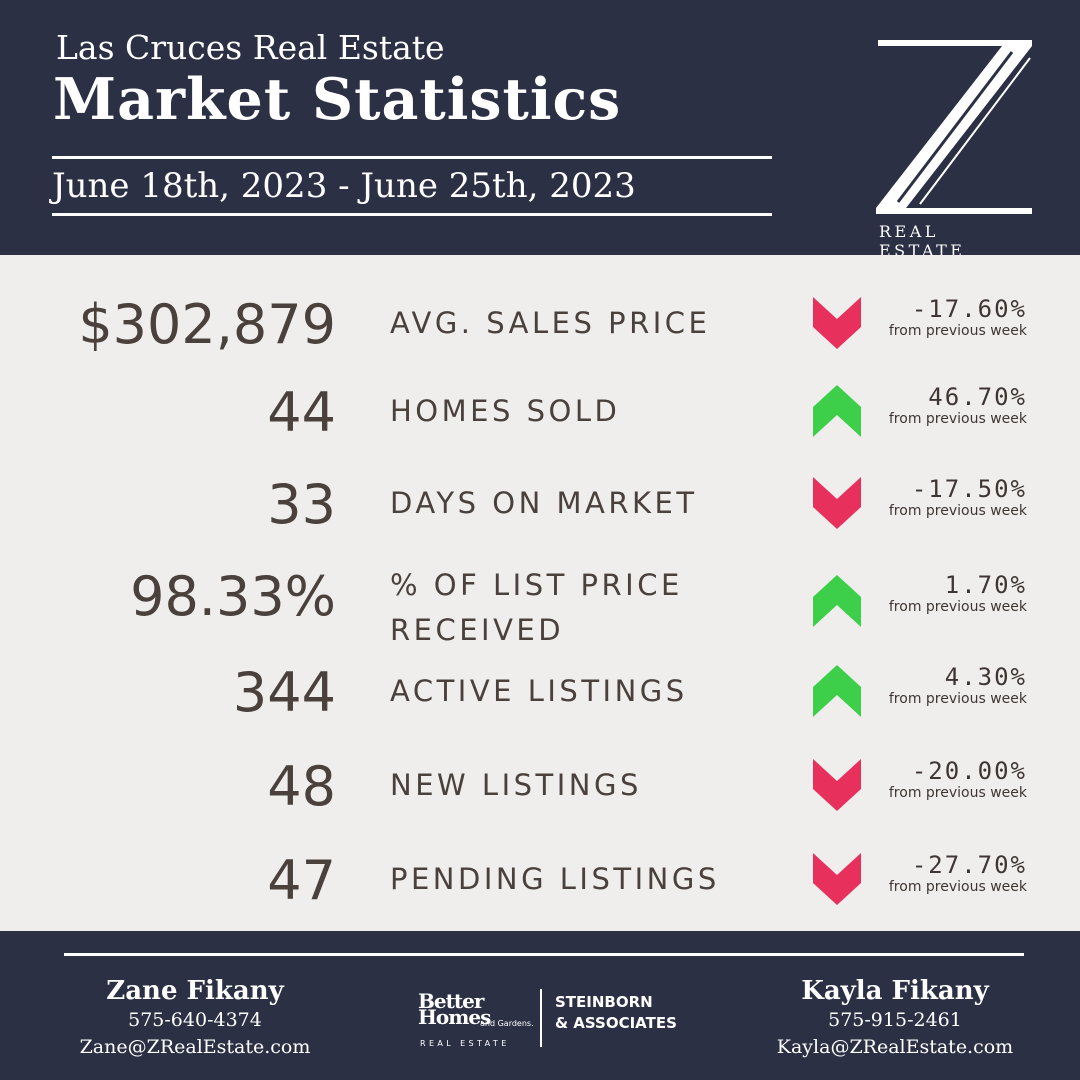 The image size is (1080, 1080). Describe the element at coordinates (616, 1023) in the screenshot. I see `brokerage-associates: & ASSOCIATES` at that location.